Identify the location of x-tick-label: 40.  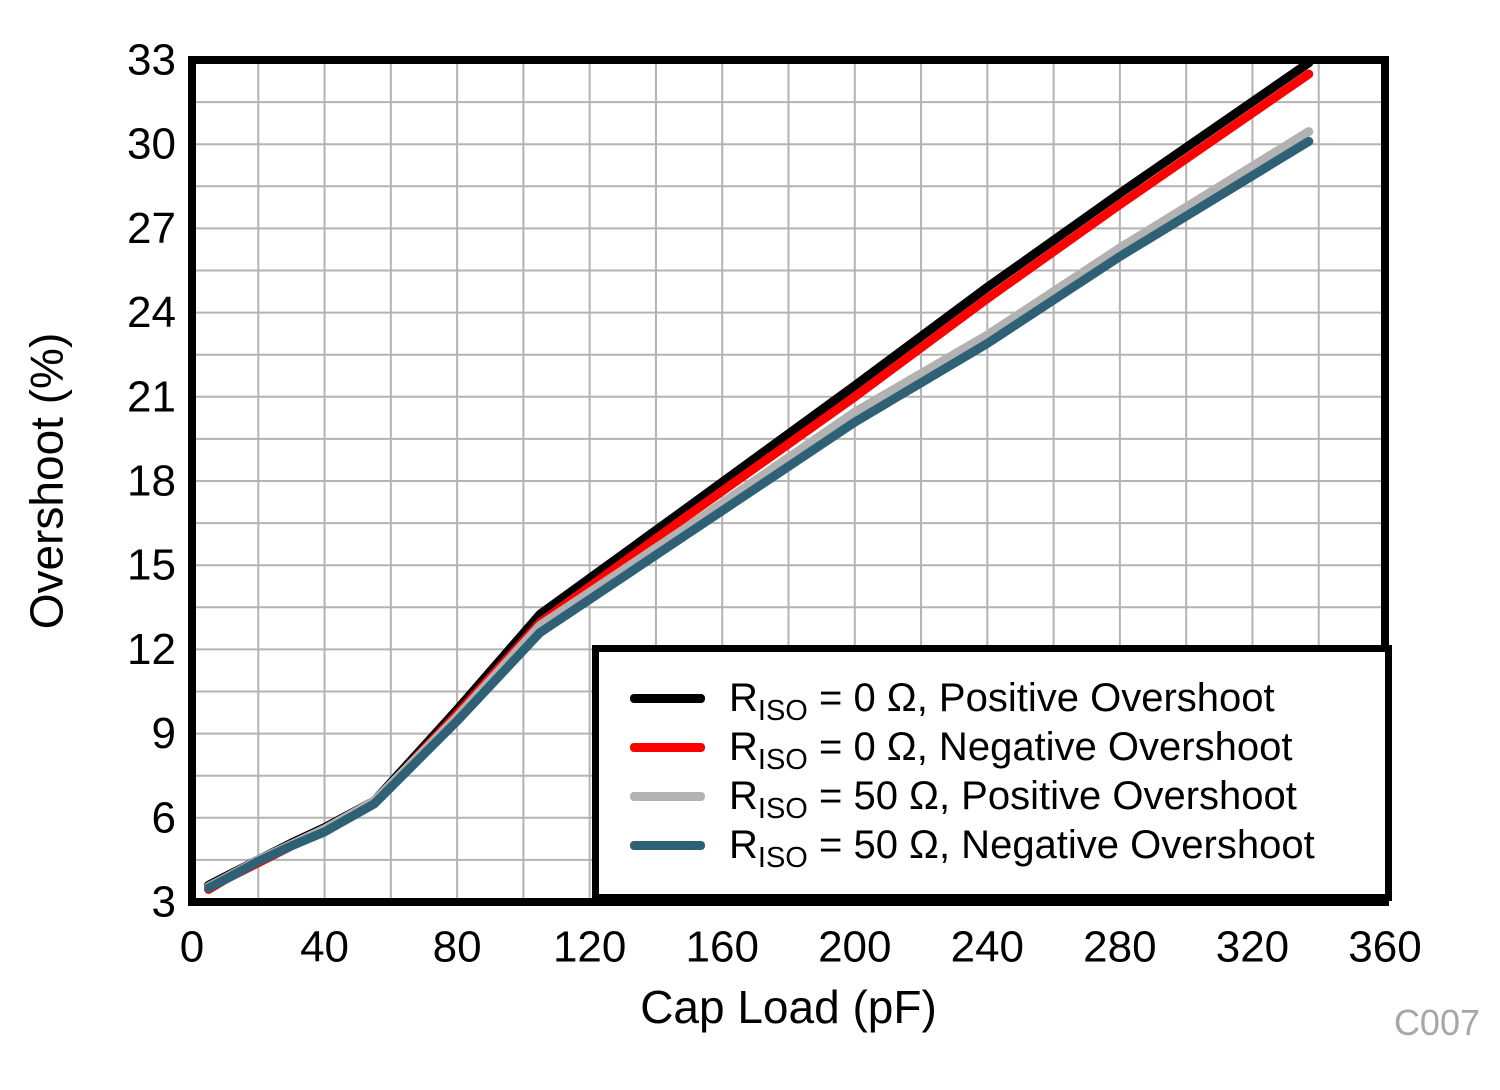
(324, 947).